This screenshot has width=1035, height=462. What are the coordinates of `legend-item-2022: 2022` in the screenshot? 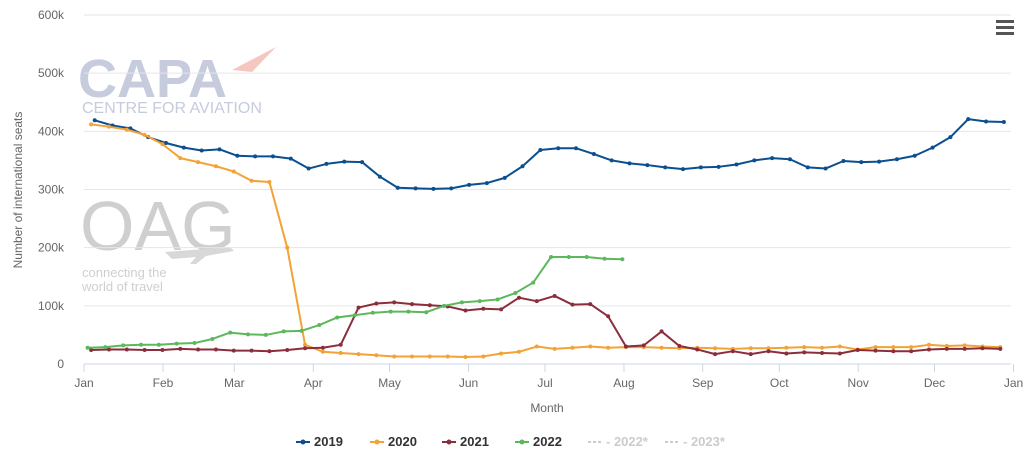 It's located at (538, 441).